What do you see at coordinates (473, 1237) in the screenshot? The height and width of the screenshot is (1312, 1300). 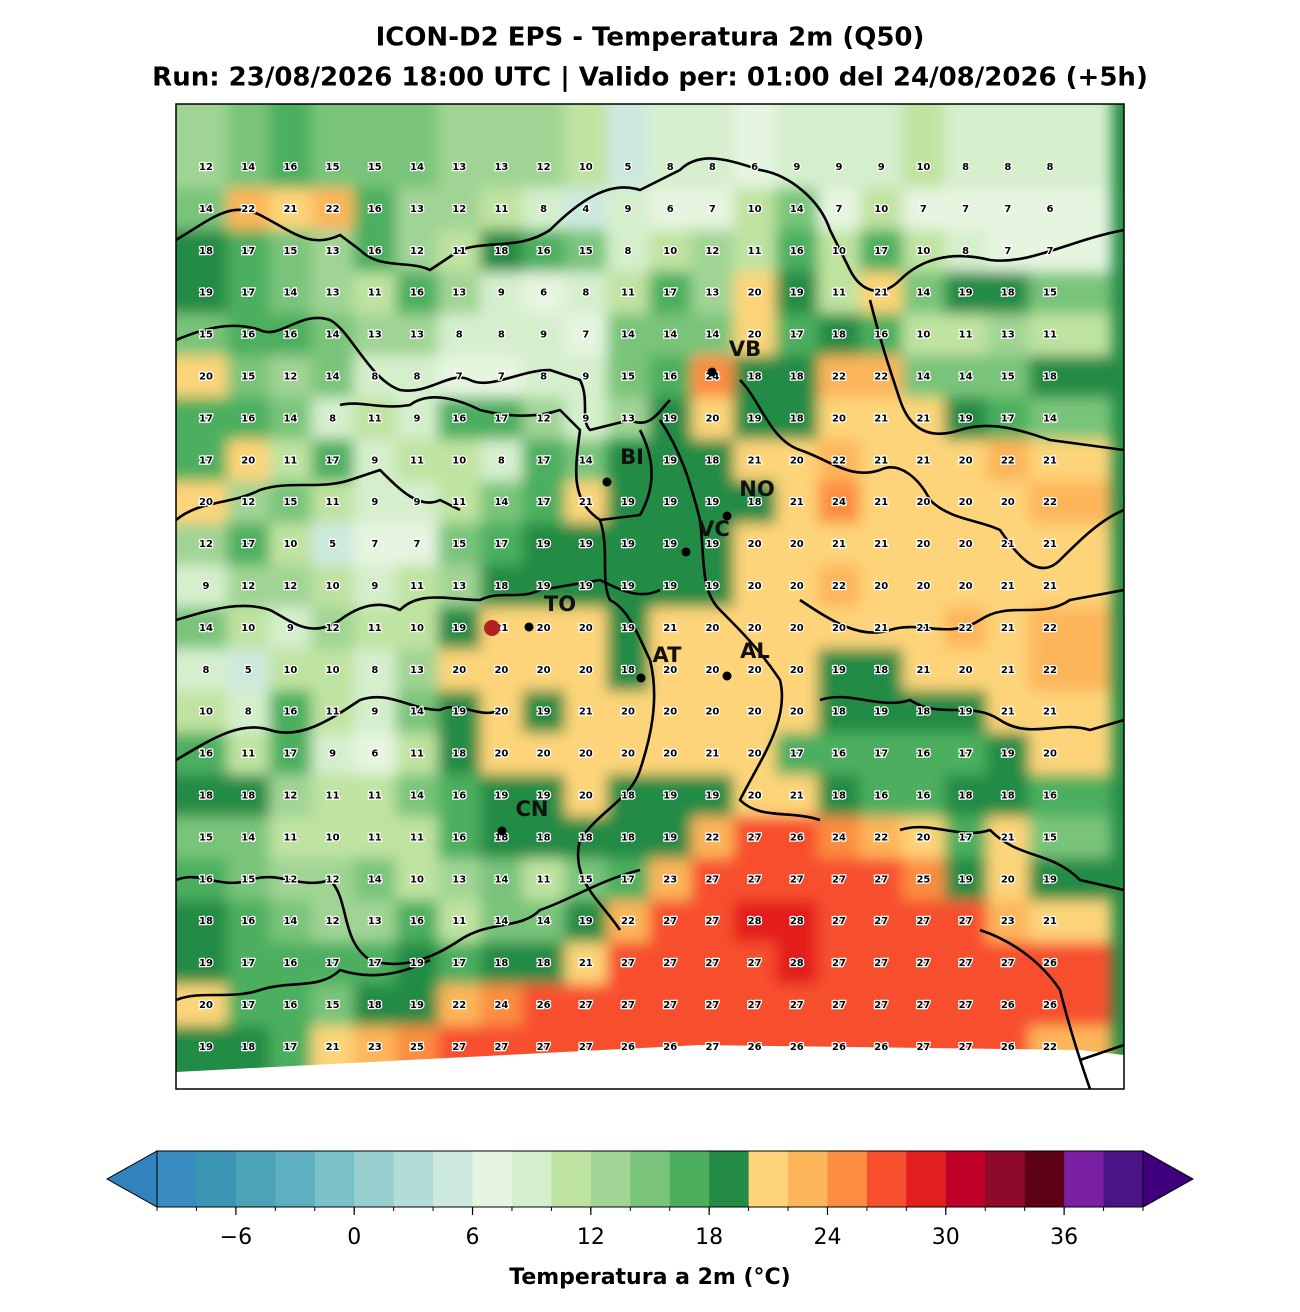 I see `tick-label: 6` at bounding box center [473, 1237].